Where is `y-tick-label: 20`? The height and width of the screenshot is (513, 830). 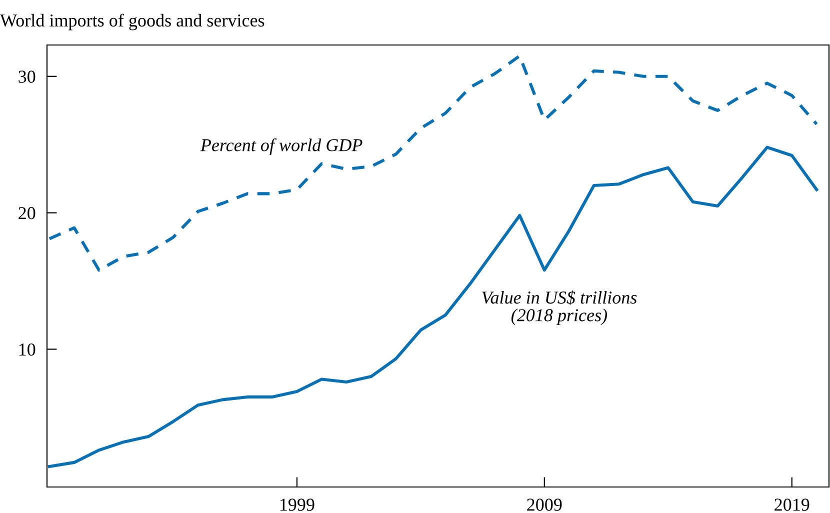 y-tick-label: 20 is located at coordinates (27, 213).